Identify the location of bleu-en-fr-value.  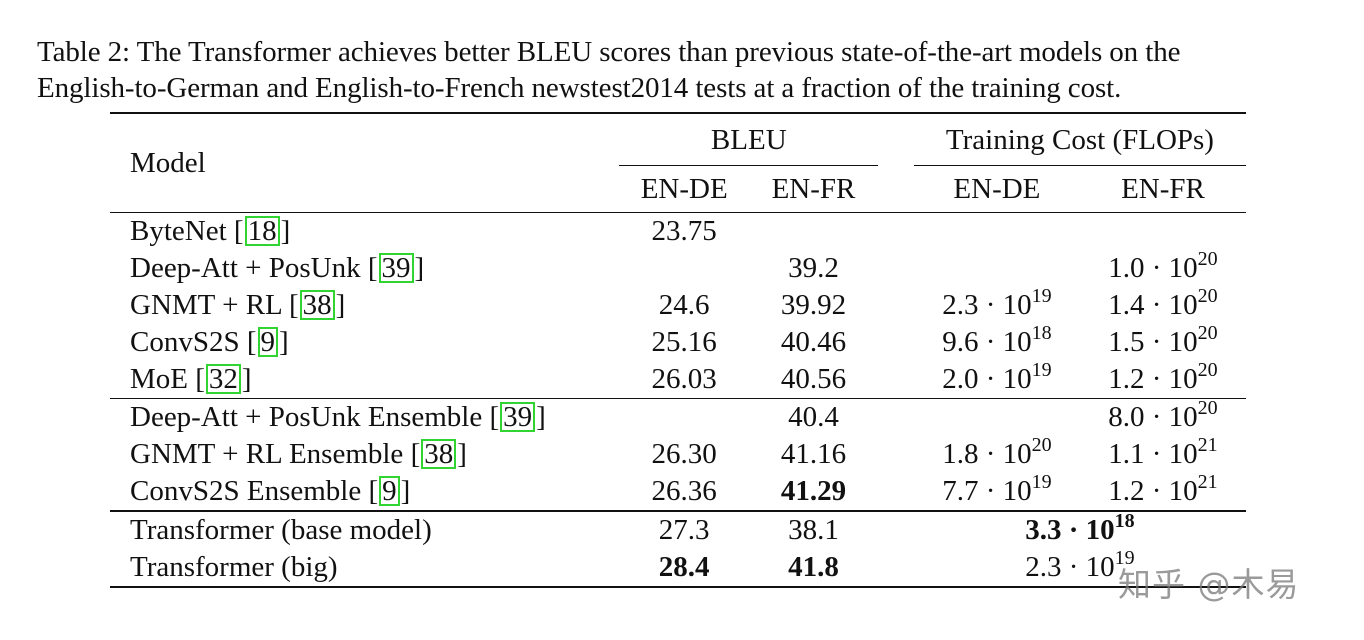
(813, 232).